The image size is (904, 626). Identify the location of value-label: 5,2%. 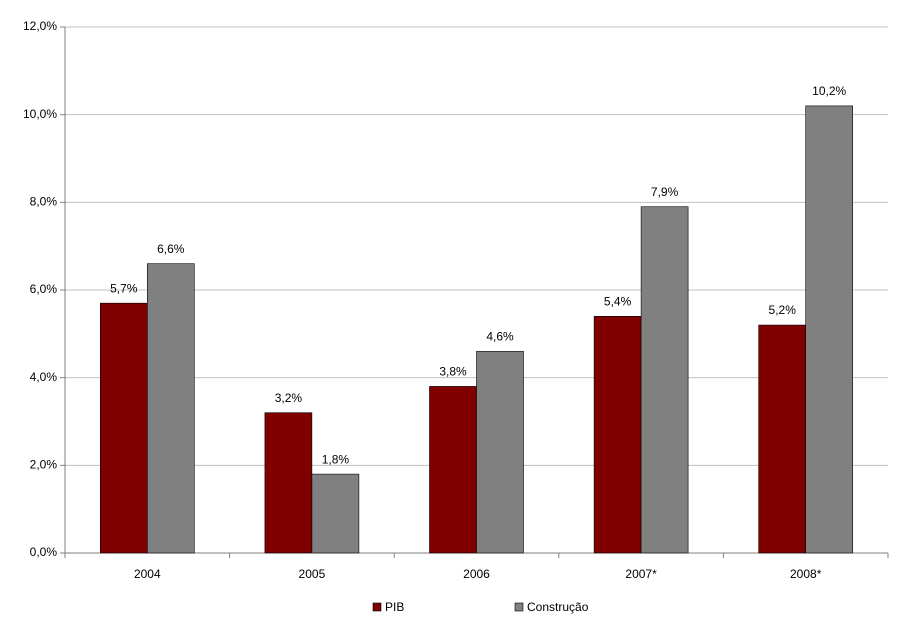
(783, 310).